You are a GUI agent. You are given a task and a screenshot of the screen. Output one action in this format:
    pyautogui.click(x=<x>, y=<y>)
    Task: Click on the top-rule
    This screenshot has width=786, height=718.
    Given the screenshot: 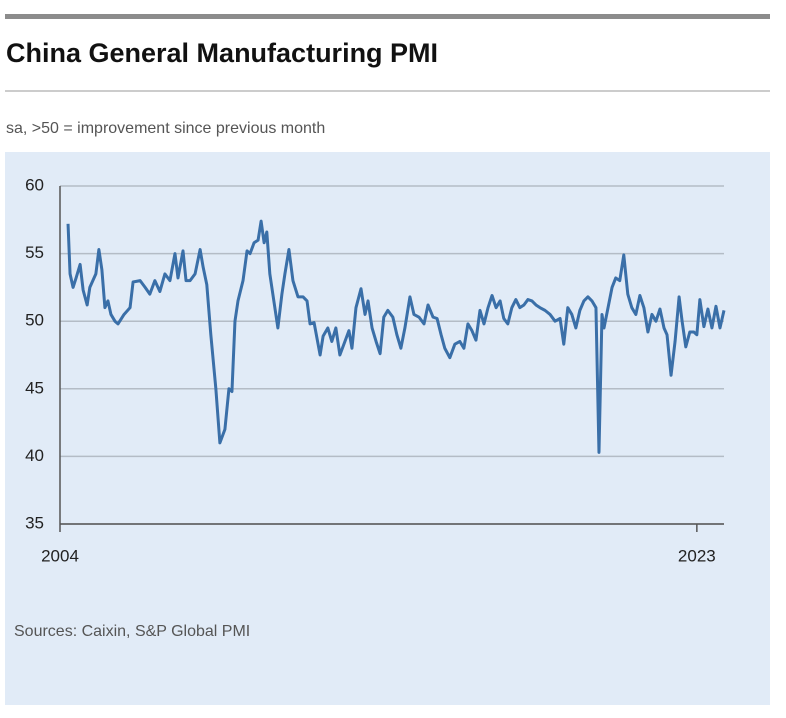 What is the action you would take?
    pyautogui.click(x=387, y=16)
    